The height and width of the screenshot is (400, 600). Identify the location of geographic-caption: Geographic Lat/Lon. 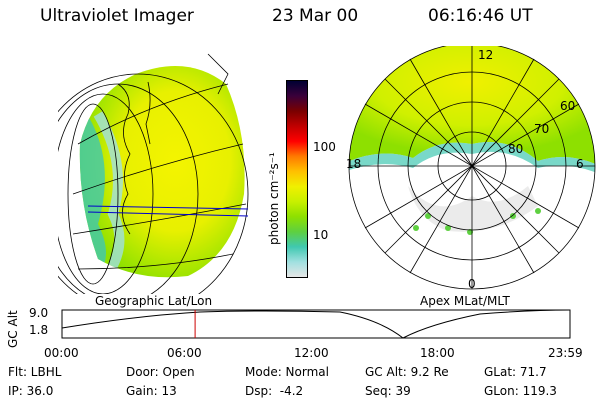
(154, 301).